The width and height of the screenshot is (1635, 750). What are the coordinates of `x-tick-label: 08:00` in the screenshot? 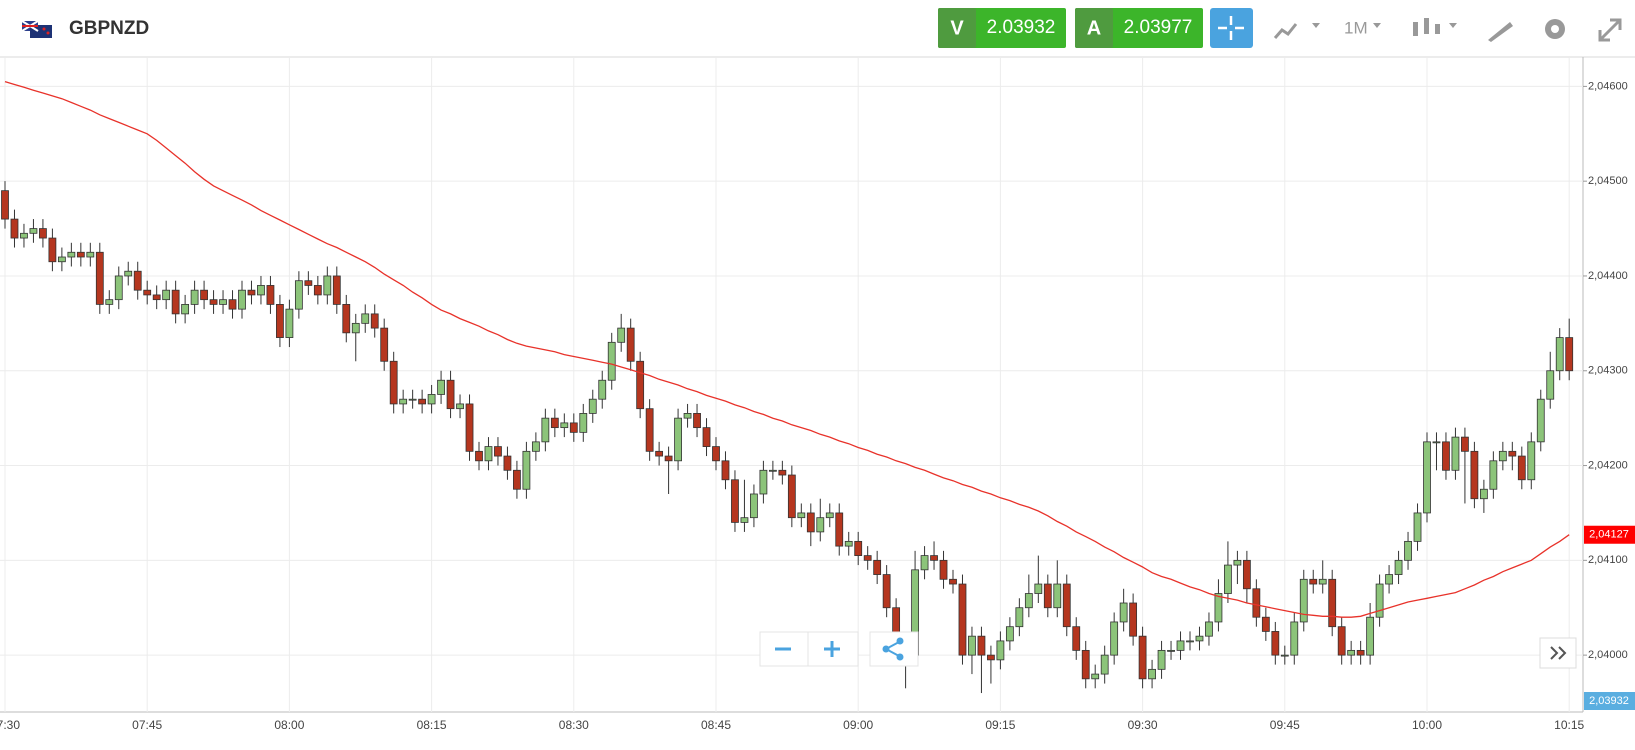 It's located at (289, 725).